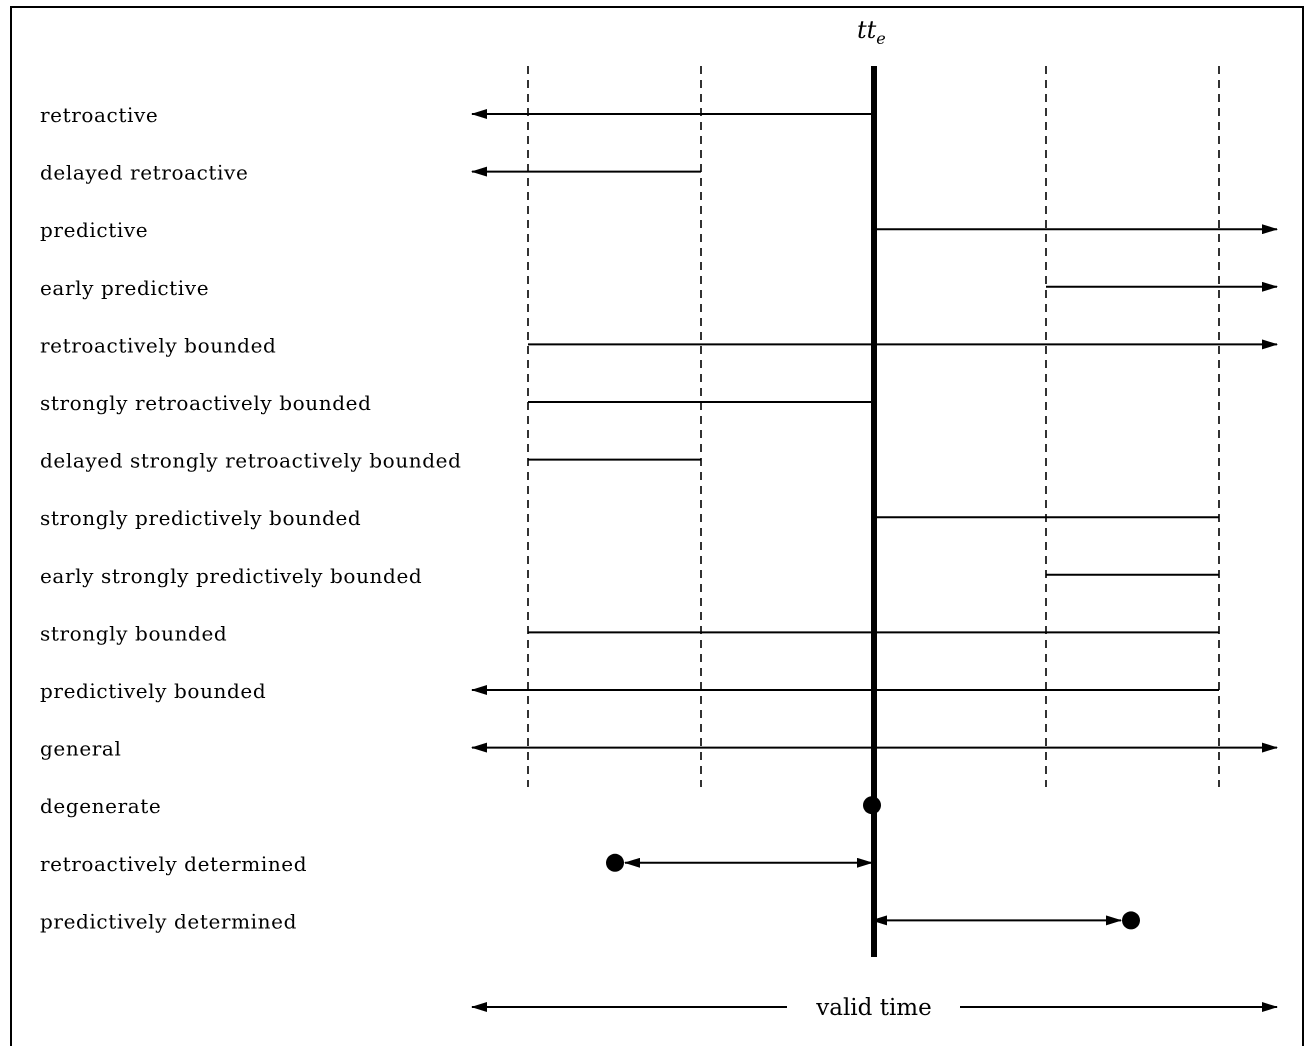 The image size is (1306, 1046). I want to click on row-predictively-bounded: predictively bounded, so click(629, 691).